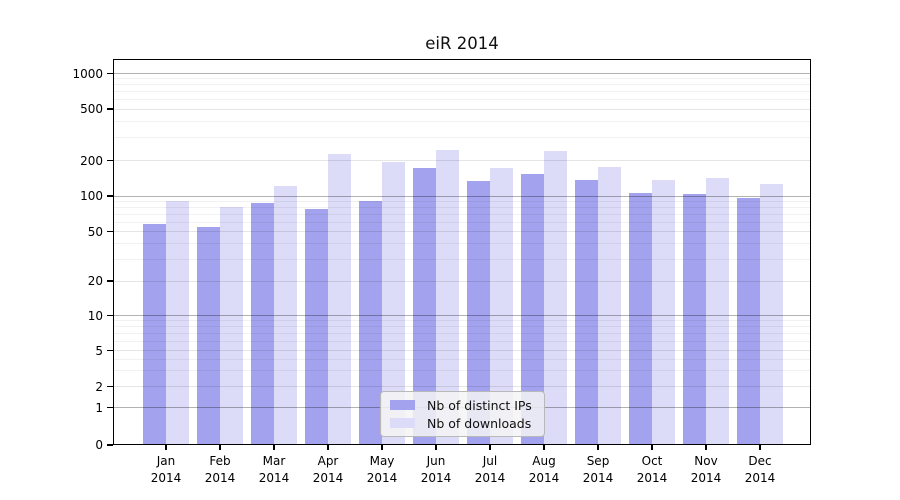 The image size is (900, 500). What do you see at coordinates (748, 321) in the screenshot?
I see `bar-dec-distinct-ips` at bounding box center [748, 321].